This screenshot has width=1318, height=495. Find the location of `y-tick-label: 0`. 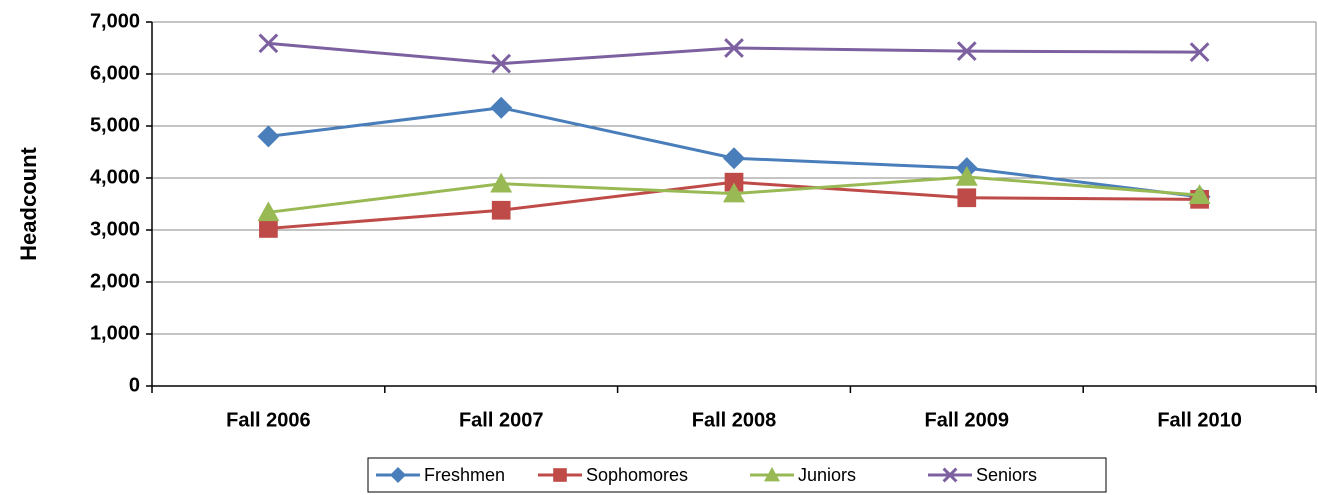

y-tick-label: 0 is located at coordinates (134, 385).